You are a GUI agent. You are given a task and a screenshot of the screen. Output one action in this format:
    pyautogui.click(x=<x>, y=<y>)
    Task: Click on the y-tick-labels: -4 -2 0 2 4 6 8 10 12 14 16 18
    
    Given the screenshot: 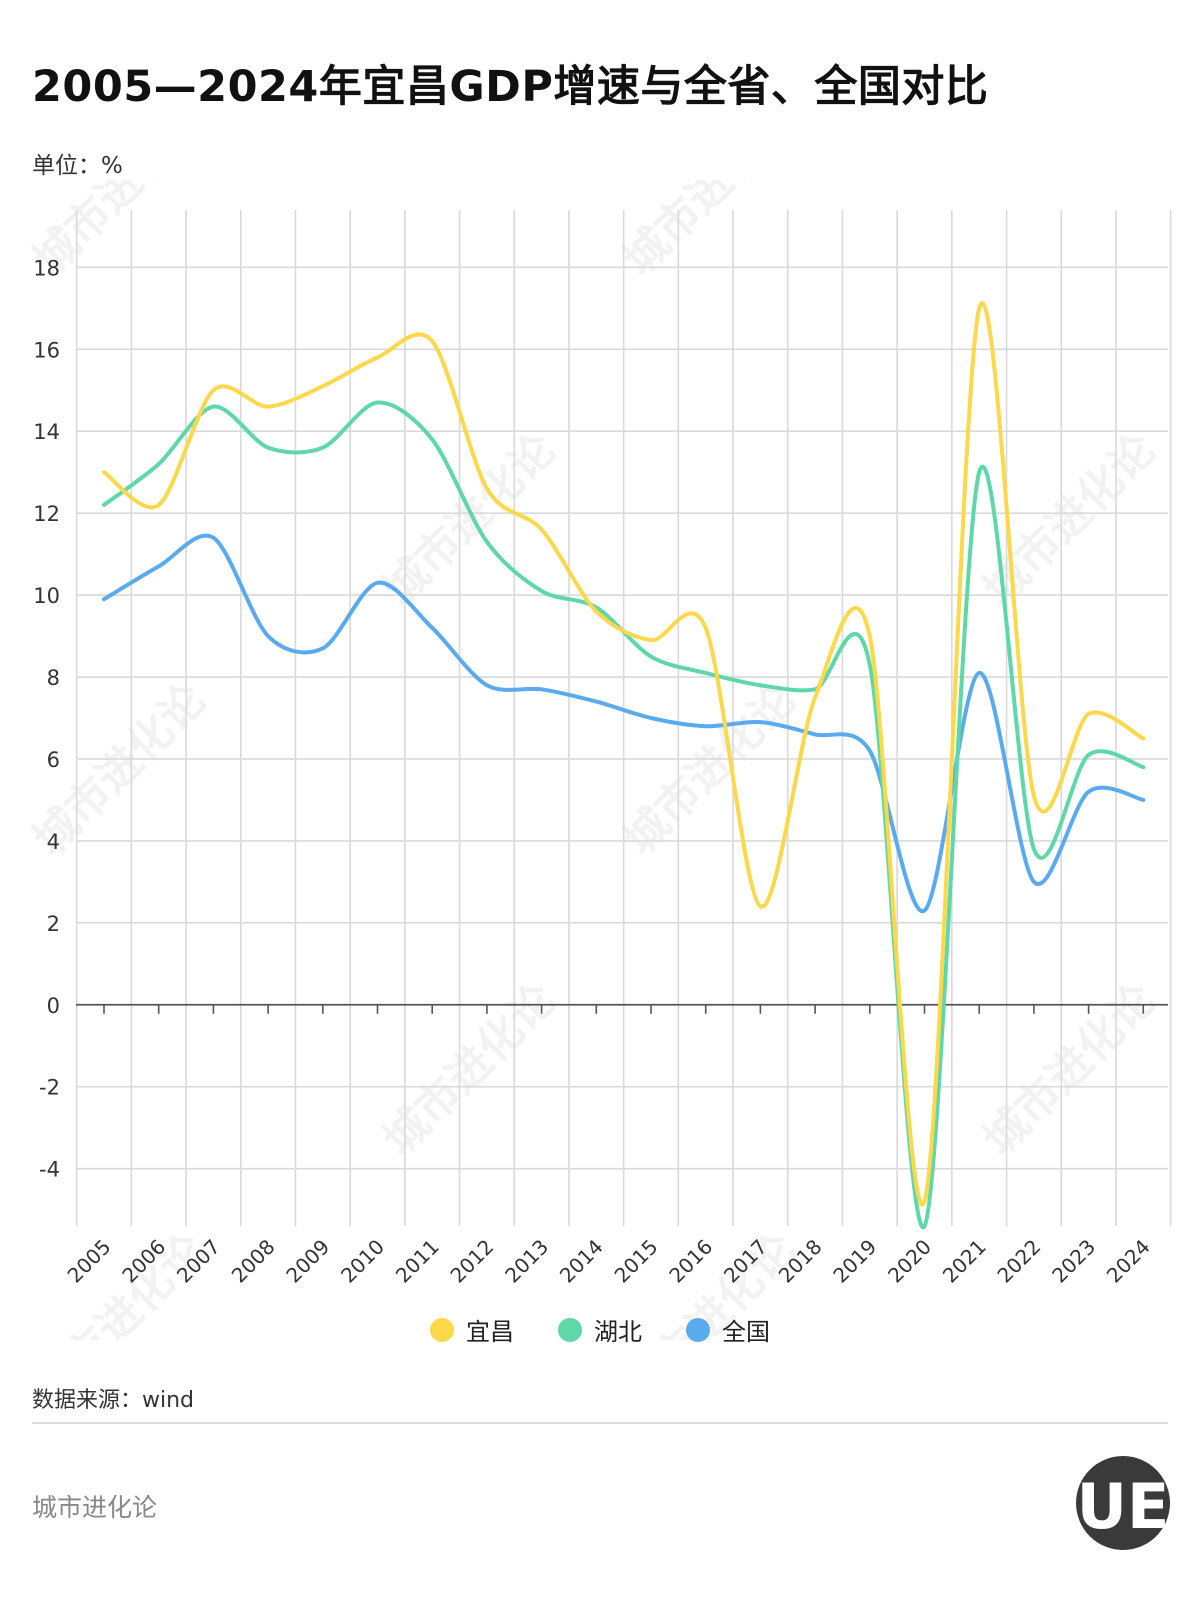 What is the action you would take?
    pyautogui.click(x=46, y=718)
    